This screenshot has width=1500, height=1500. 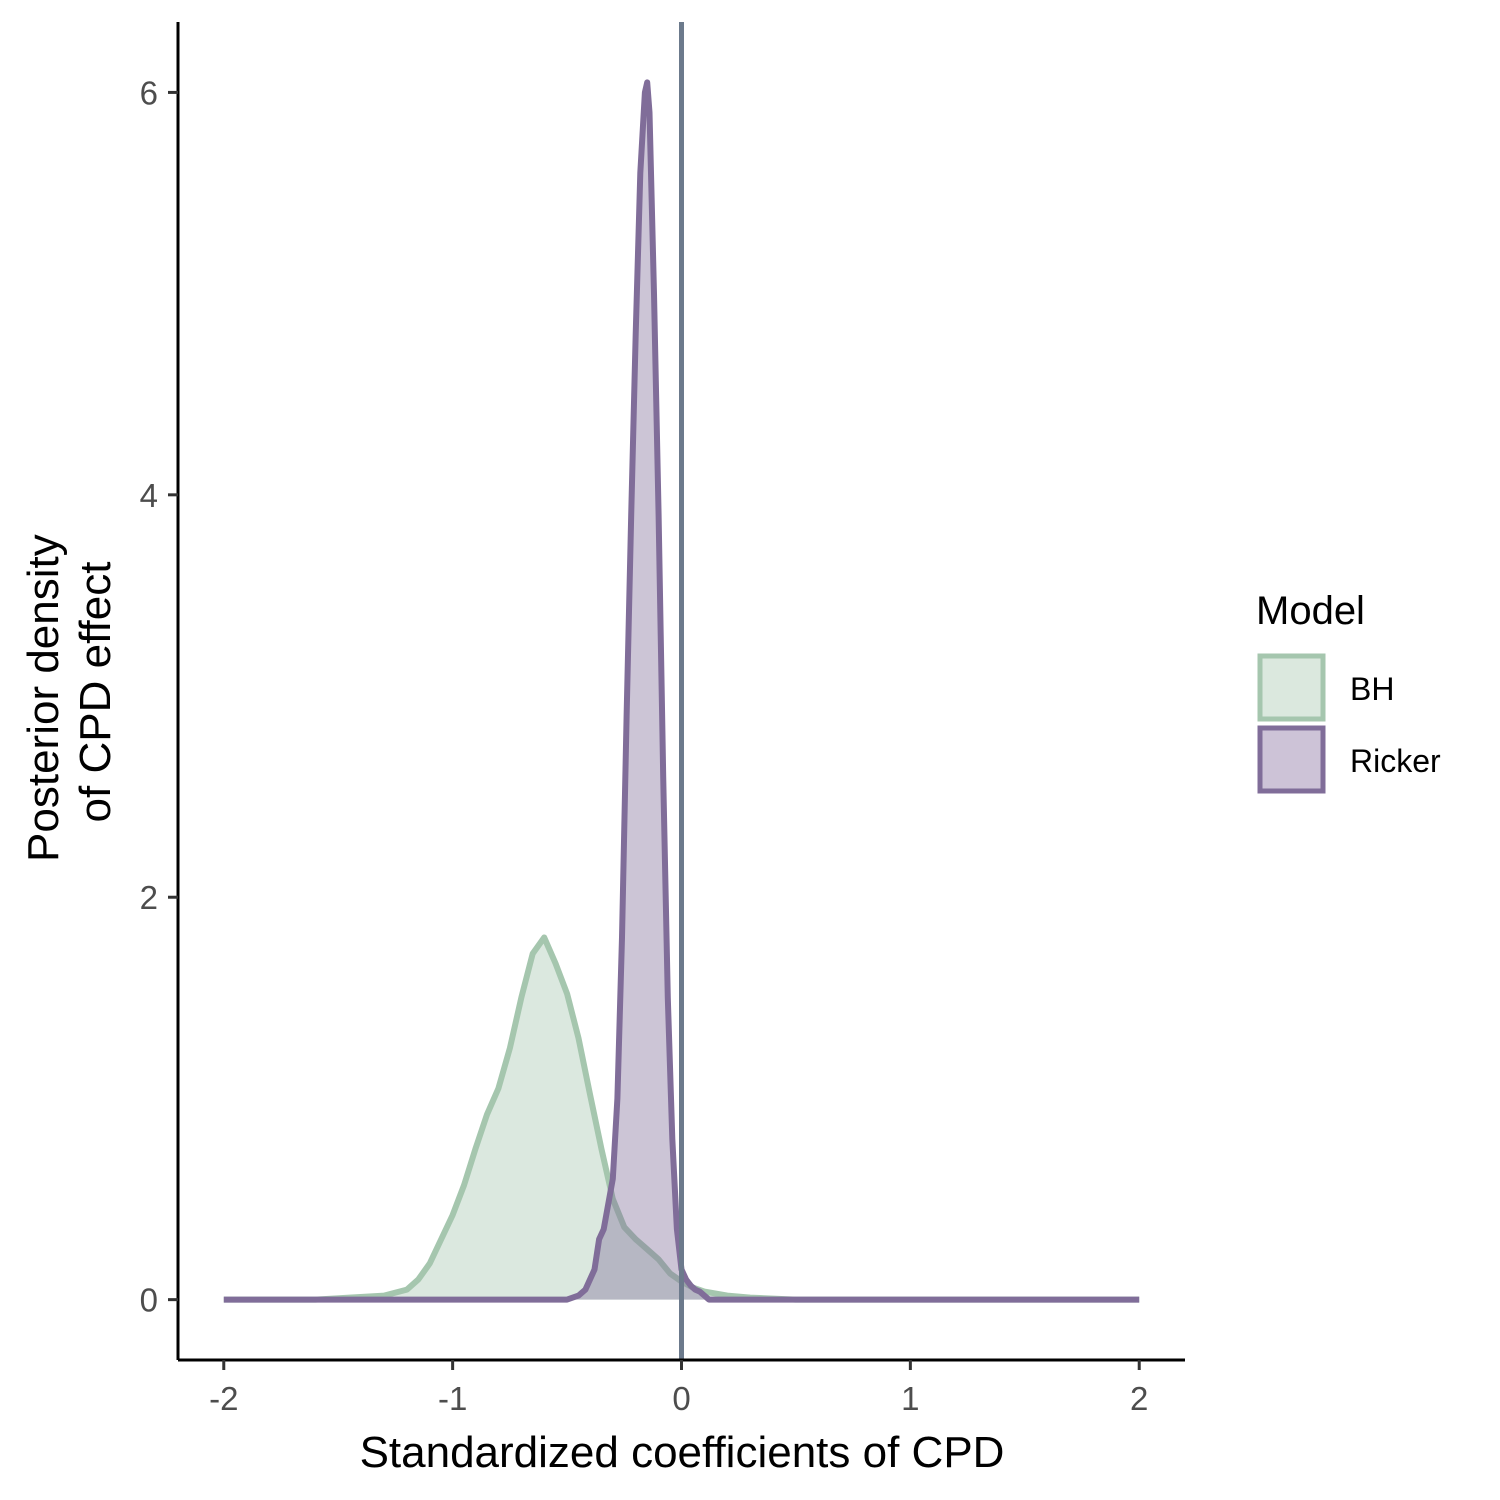 What do you see at coordinates (149, 92) in the screenshot?
I see `y-tick-label: 6` at bounding box center [149, 92].